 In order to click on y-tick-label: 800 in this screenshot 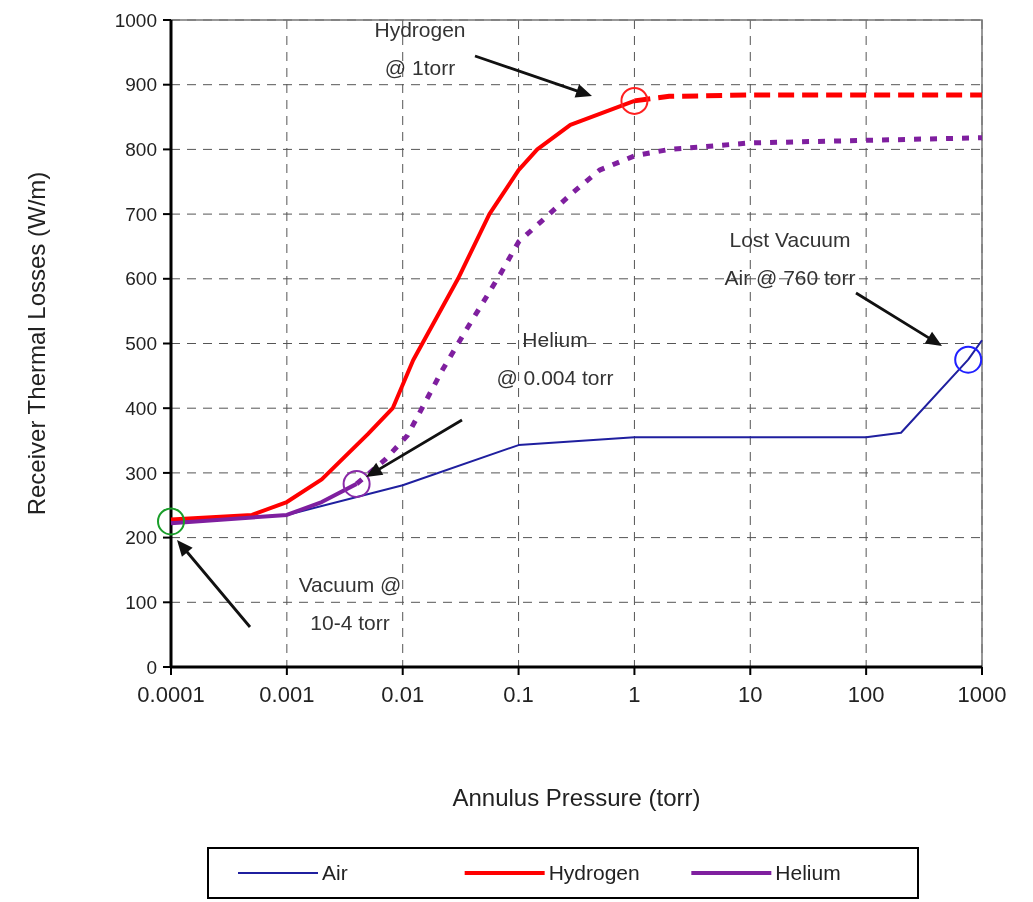, I will do `click(141, 150)`.